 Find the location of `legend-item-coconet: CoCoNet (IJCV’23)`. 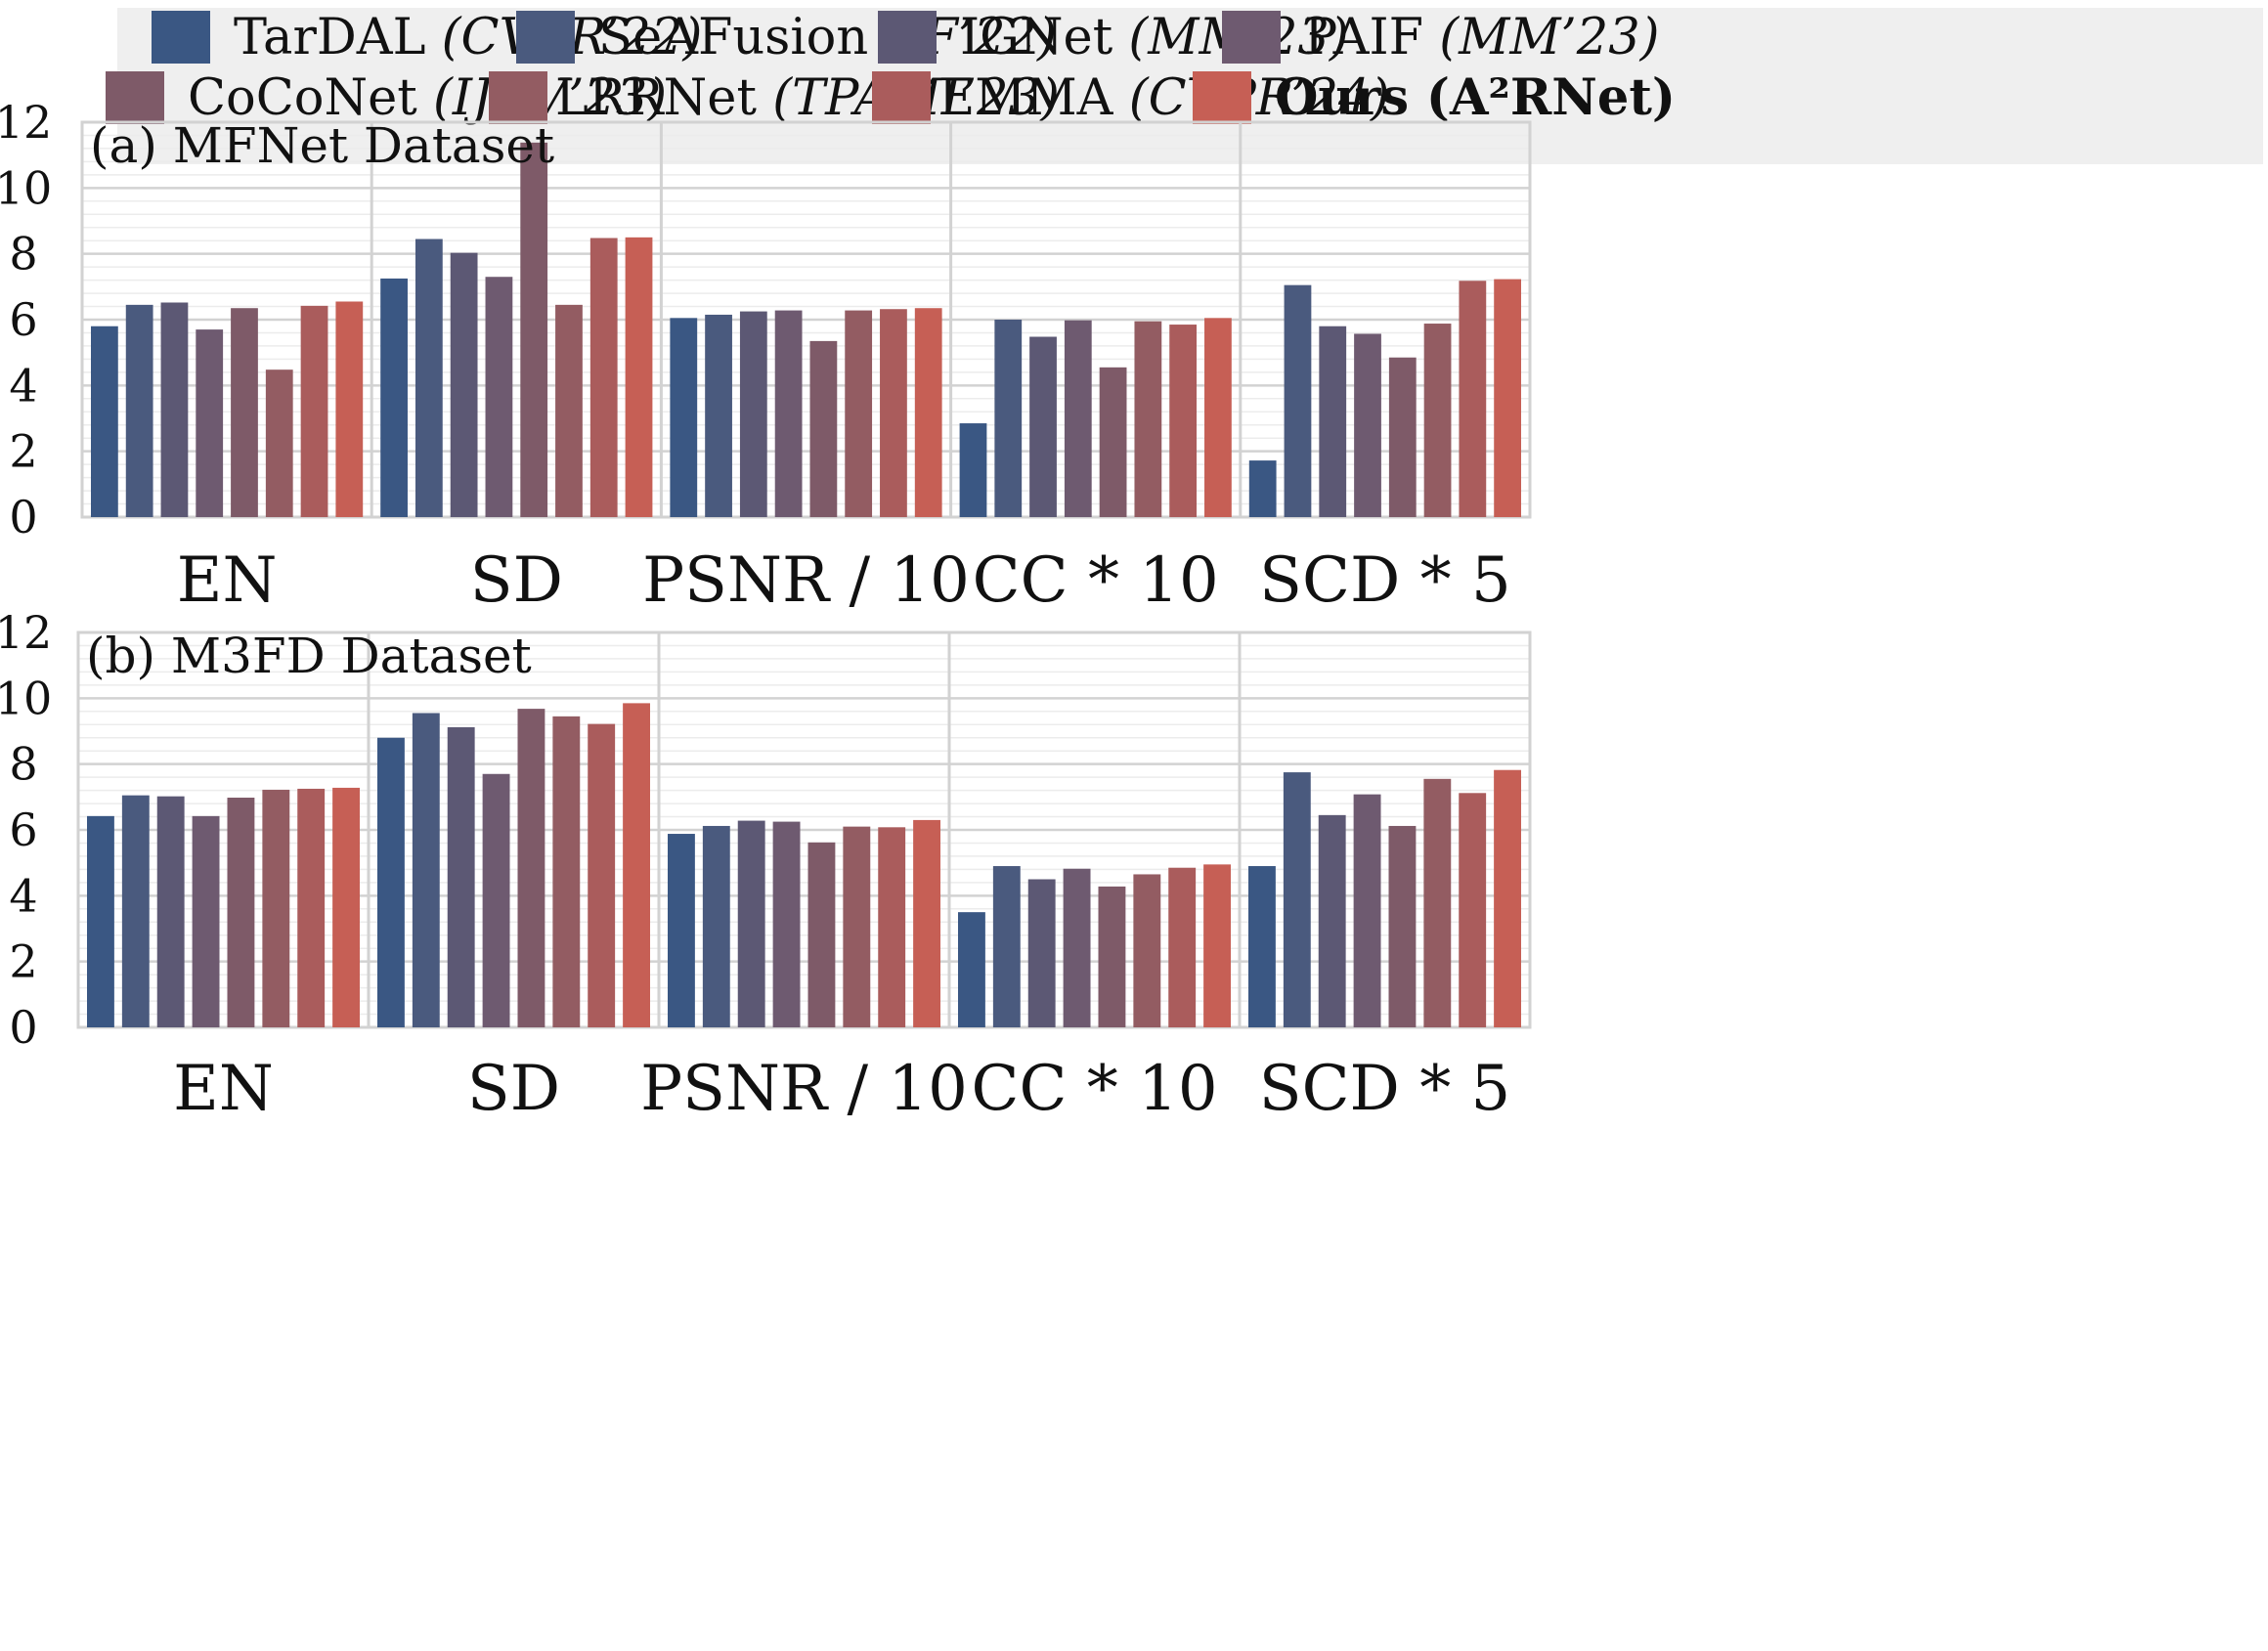

legend-item-coconet: CoCoNet (IJCV’23) is located at coordinates (386, 98).